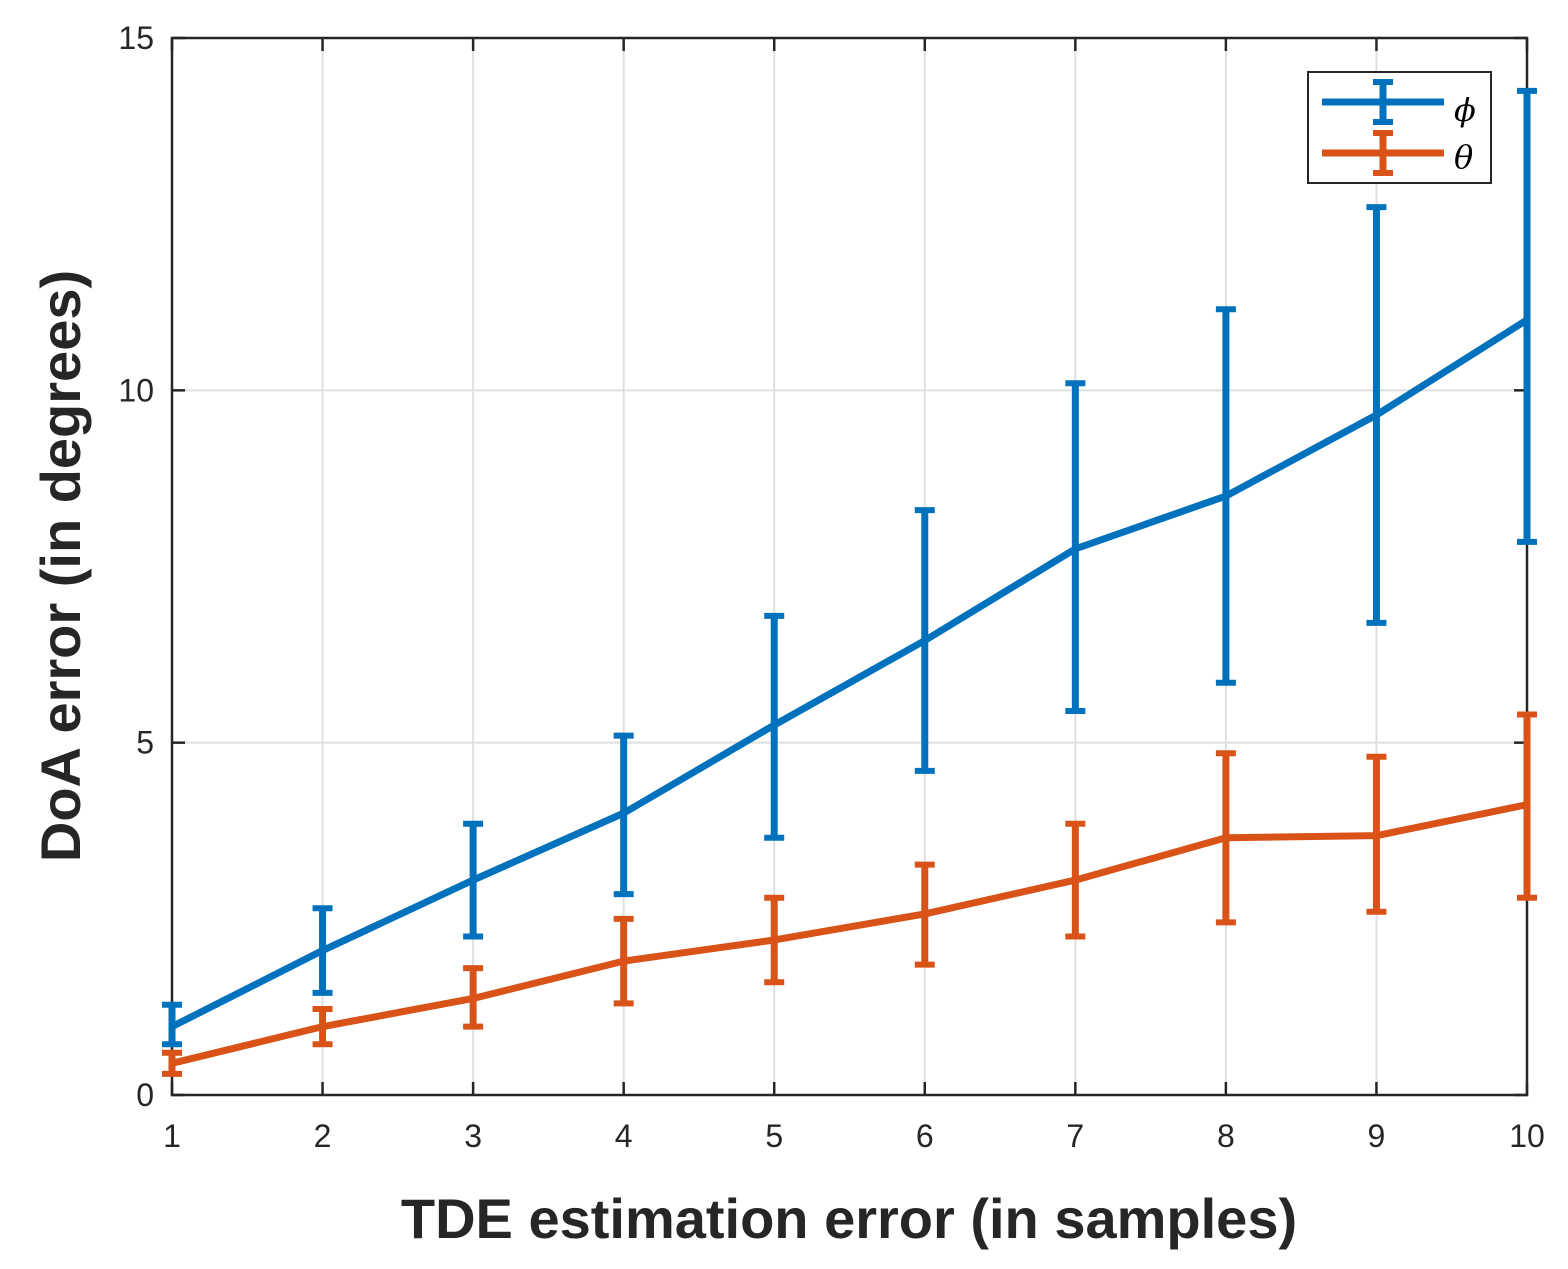  Describe the element at coordinates (136, 390) in the screenshot. I see `y-tick-label: 10` at that location.